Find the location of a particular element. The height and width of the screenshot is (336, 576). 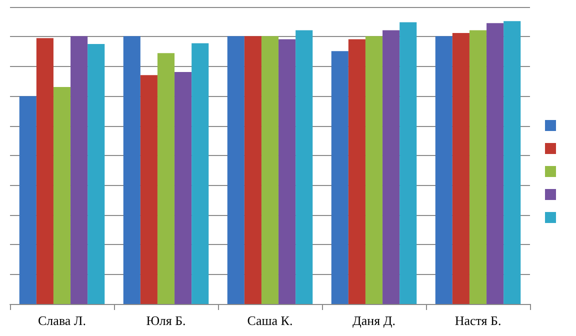

x-tick-label: Саша К. is located at coordinates (270, 320).